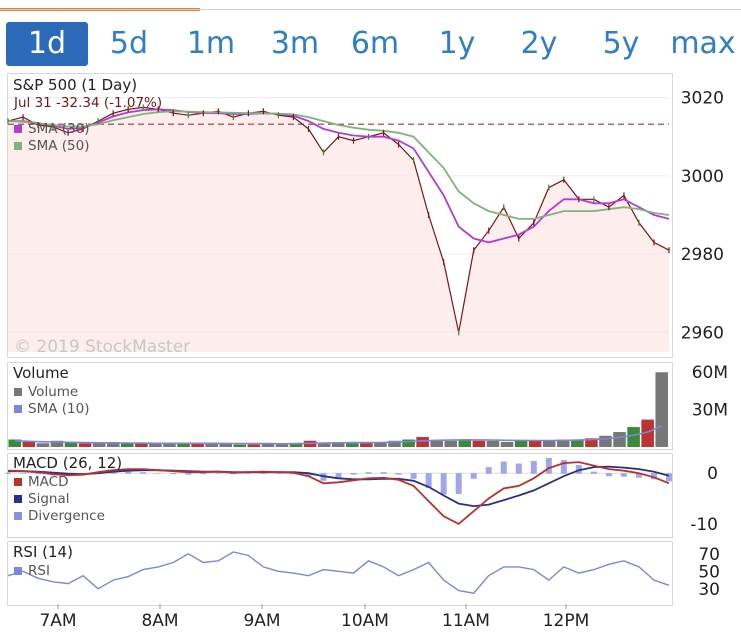 The width and height of the screenshot is (741, 633). Describe the element at coordinates (621, 43) in the screenshot. I see `tab-5y: 5y` at that location.